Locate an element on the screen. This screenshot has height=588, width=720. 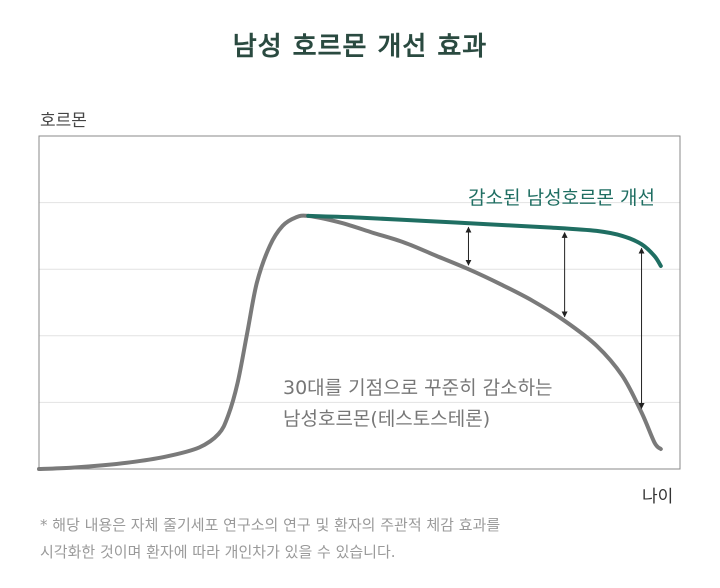
y-axis-label: 호르몬 is located at coordinates (63, 121).